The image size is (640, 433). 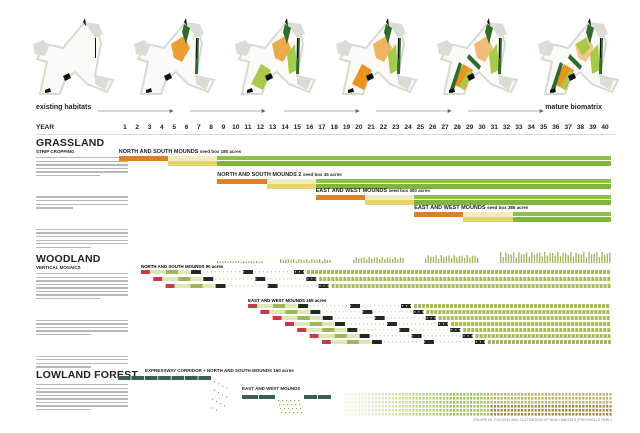 I want to click on year-tick: 25, so click(x=420, y=127).